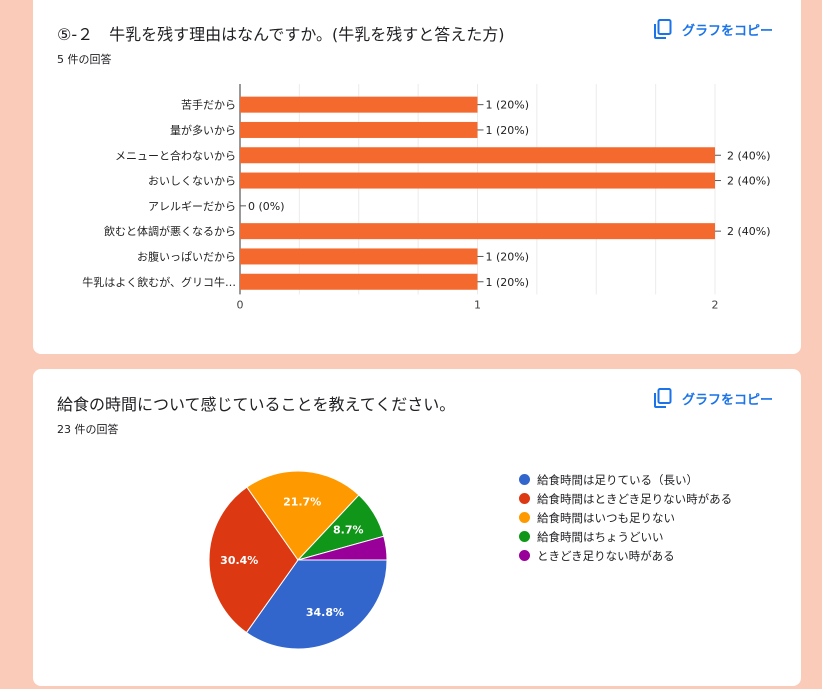 This screenshot has width=822, height=689. I want to click on response-count: 23 件の回答, so click(88, 429).